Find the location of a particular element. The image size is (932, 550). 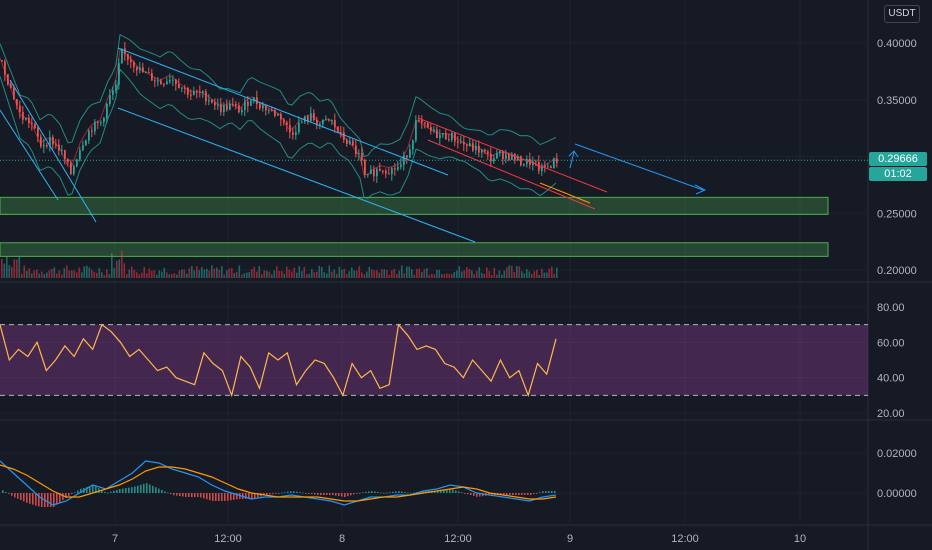

rsi-axis-label: 40.00 is located at coordinates (891, 379).